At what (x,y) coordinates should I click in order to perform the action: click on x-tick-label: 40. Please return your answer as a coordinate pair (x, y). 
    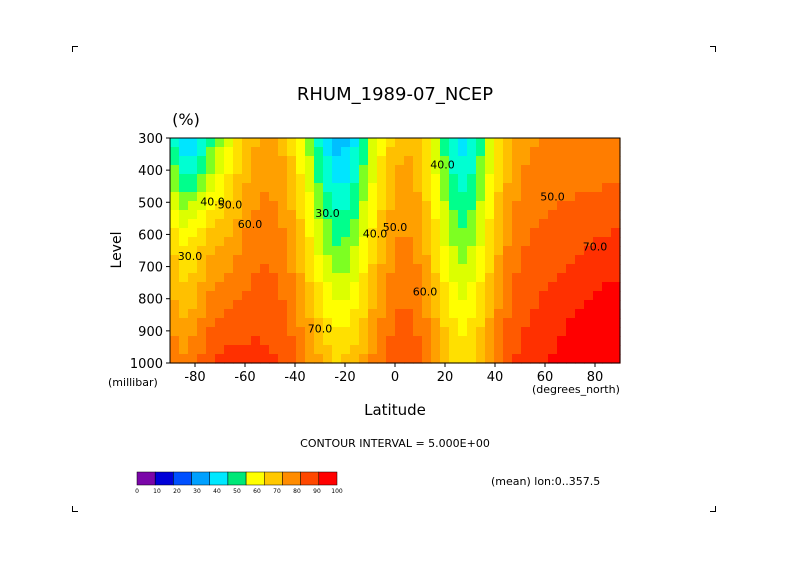
    Looking at the image, I should click on (495, 377).